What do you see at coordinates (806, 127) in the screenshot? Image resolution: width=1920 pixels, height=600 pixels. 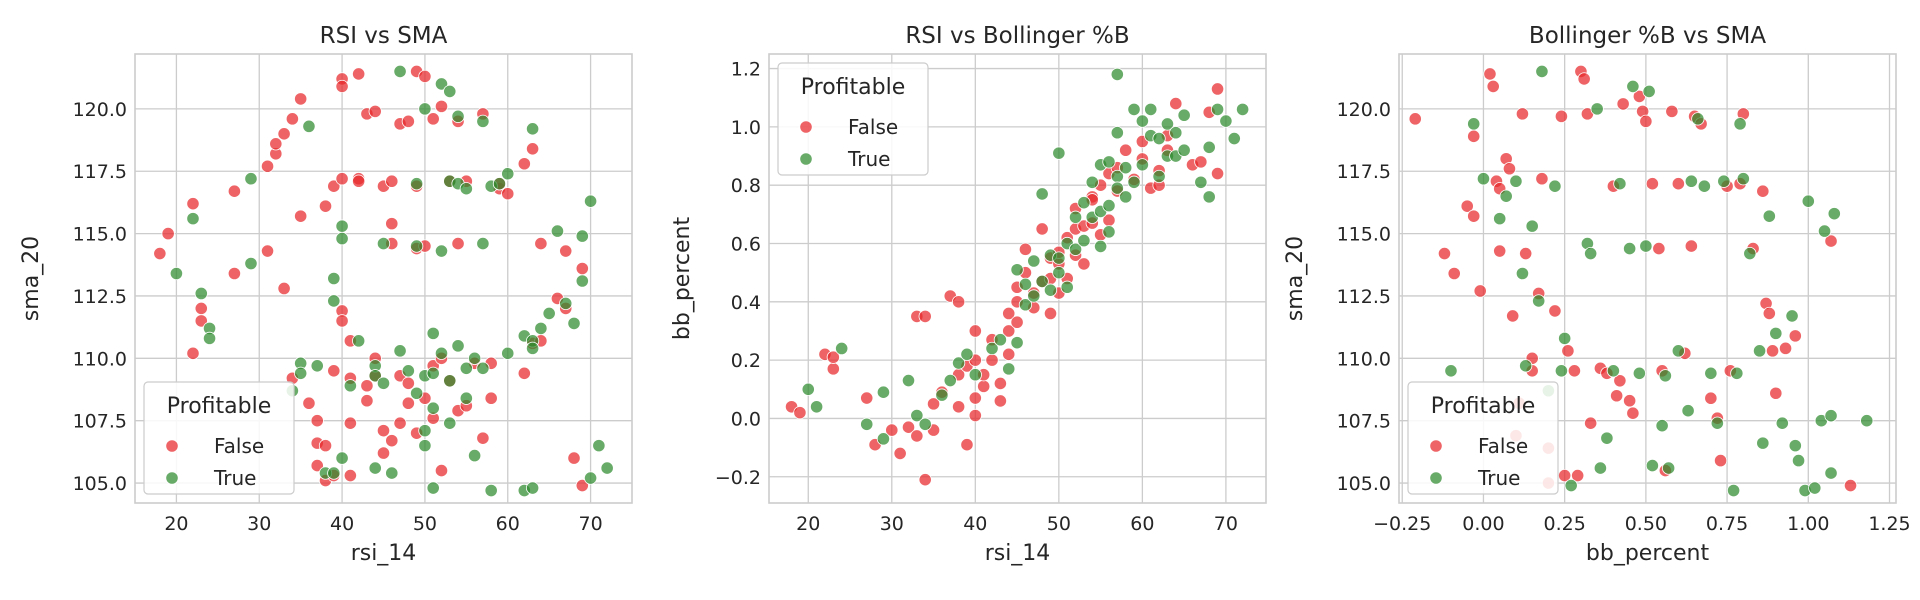 I see `legend-marker-false` at bounding box center [806, 127].